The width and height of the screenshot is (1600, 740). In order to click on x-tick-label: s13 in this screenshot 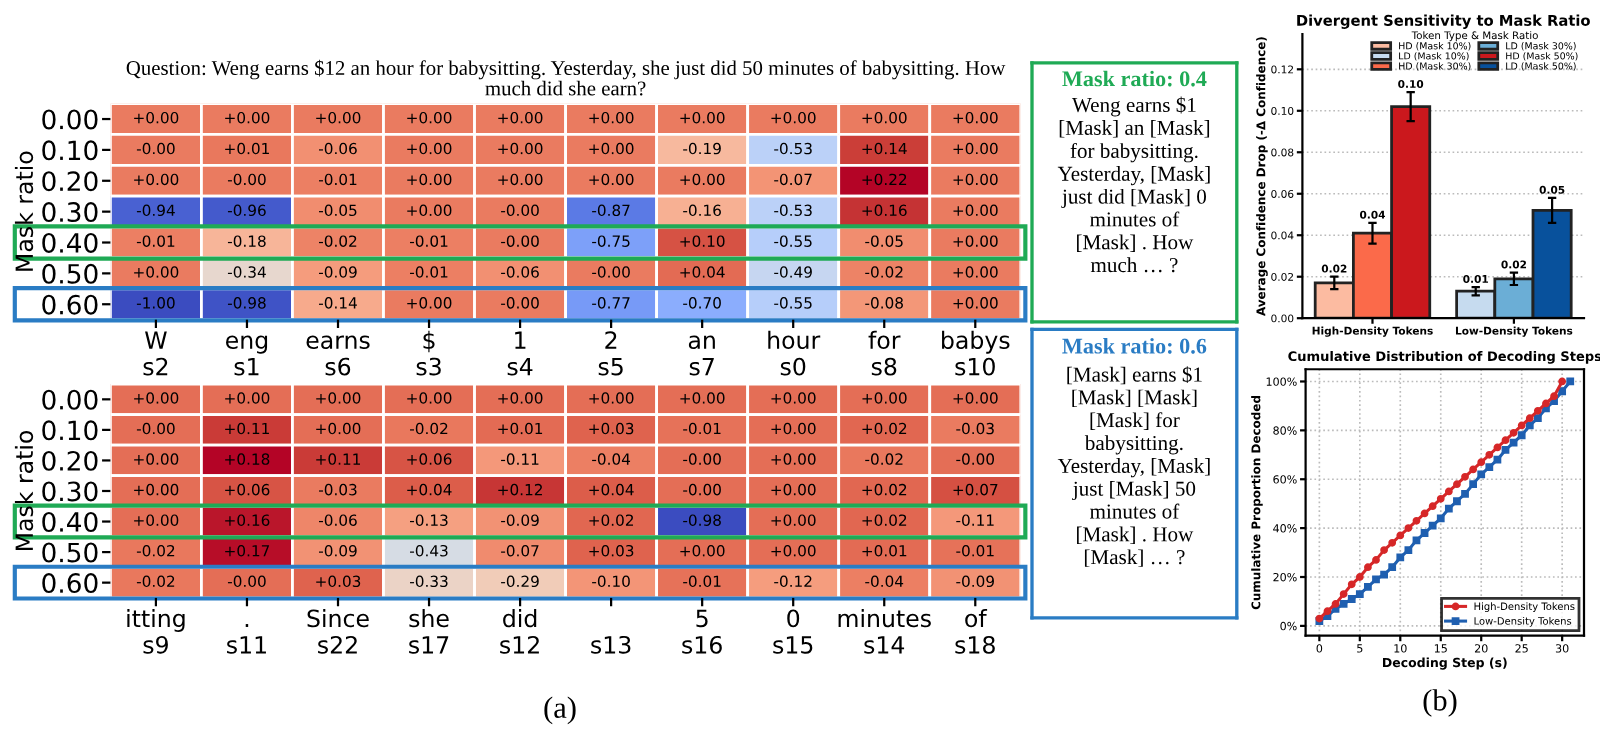, I will do `click(611, 644)`.